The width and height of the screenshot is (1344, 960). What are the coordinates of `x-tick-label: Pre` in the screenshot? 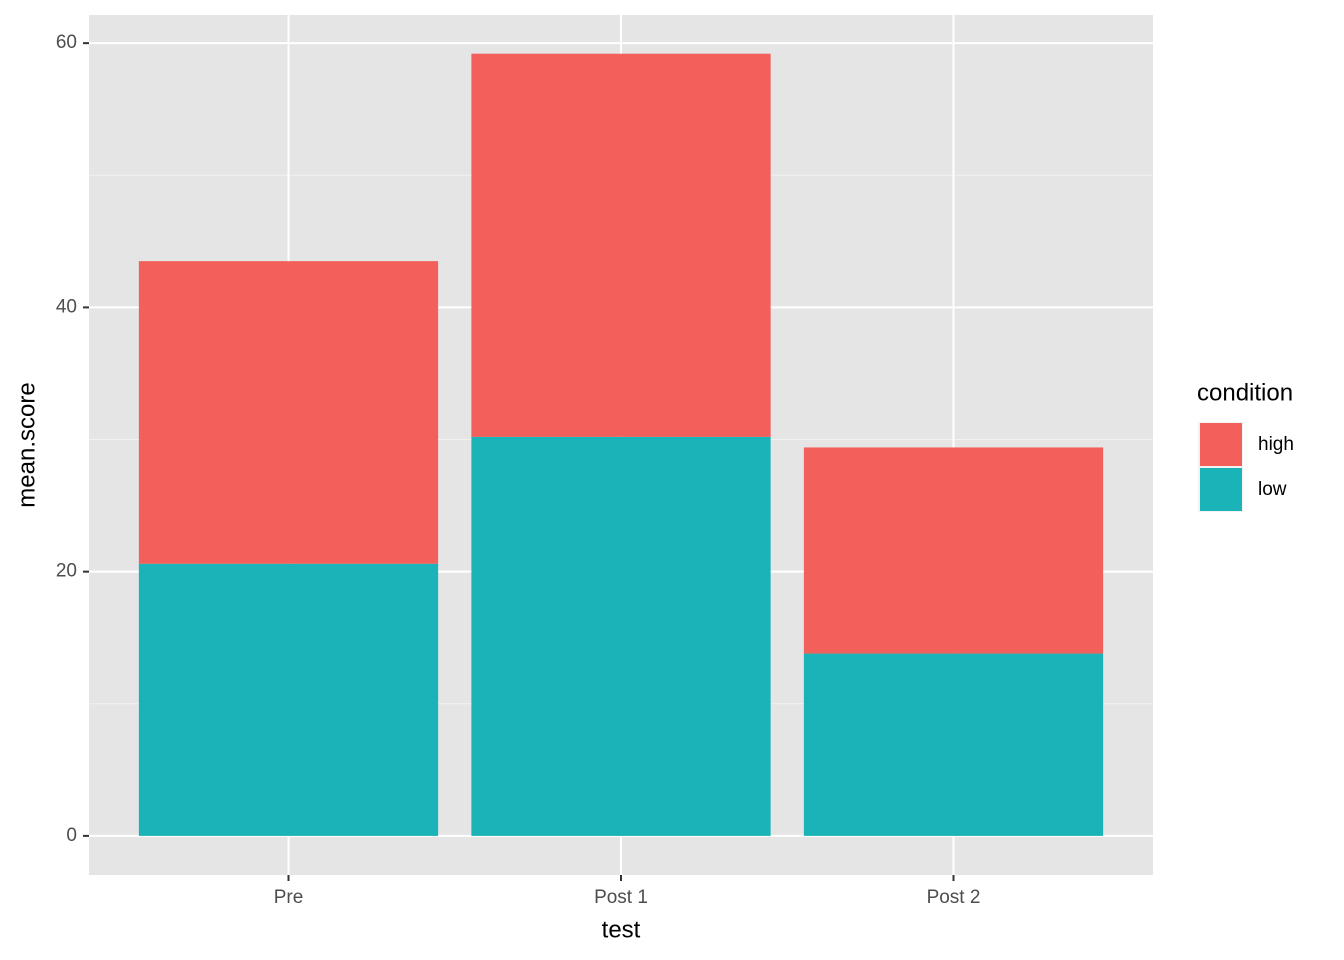 It's located at (289, 897).